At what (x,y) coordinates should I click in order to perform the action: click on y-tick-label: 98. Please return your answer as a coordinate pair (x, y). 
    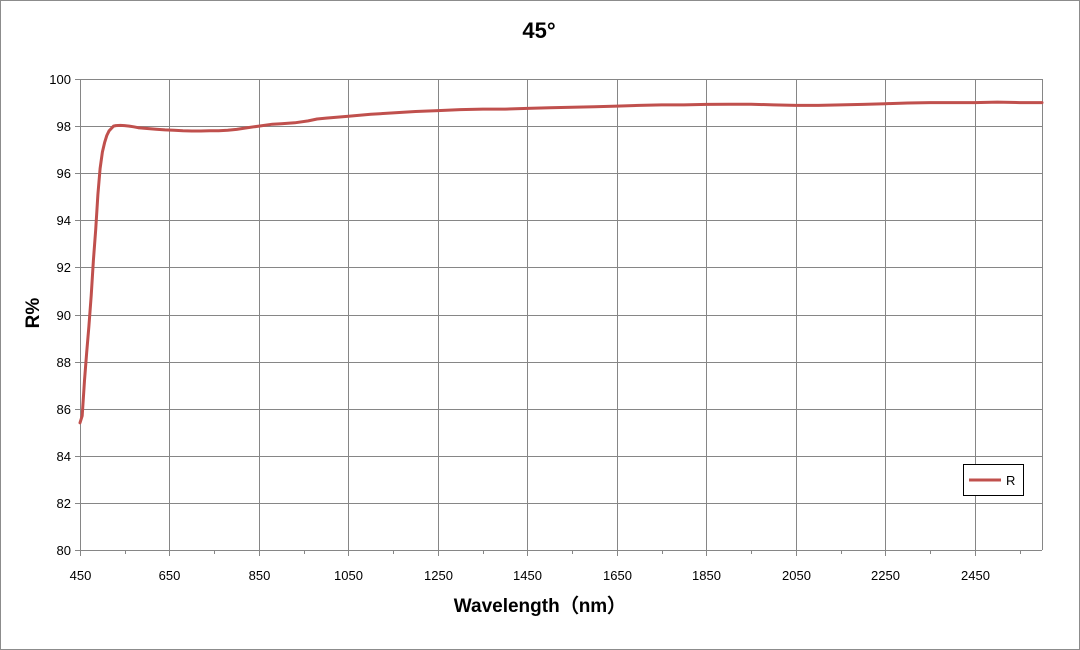
    Looking at the image, I should click on (64, 126).